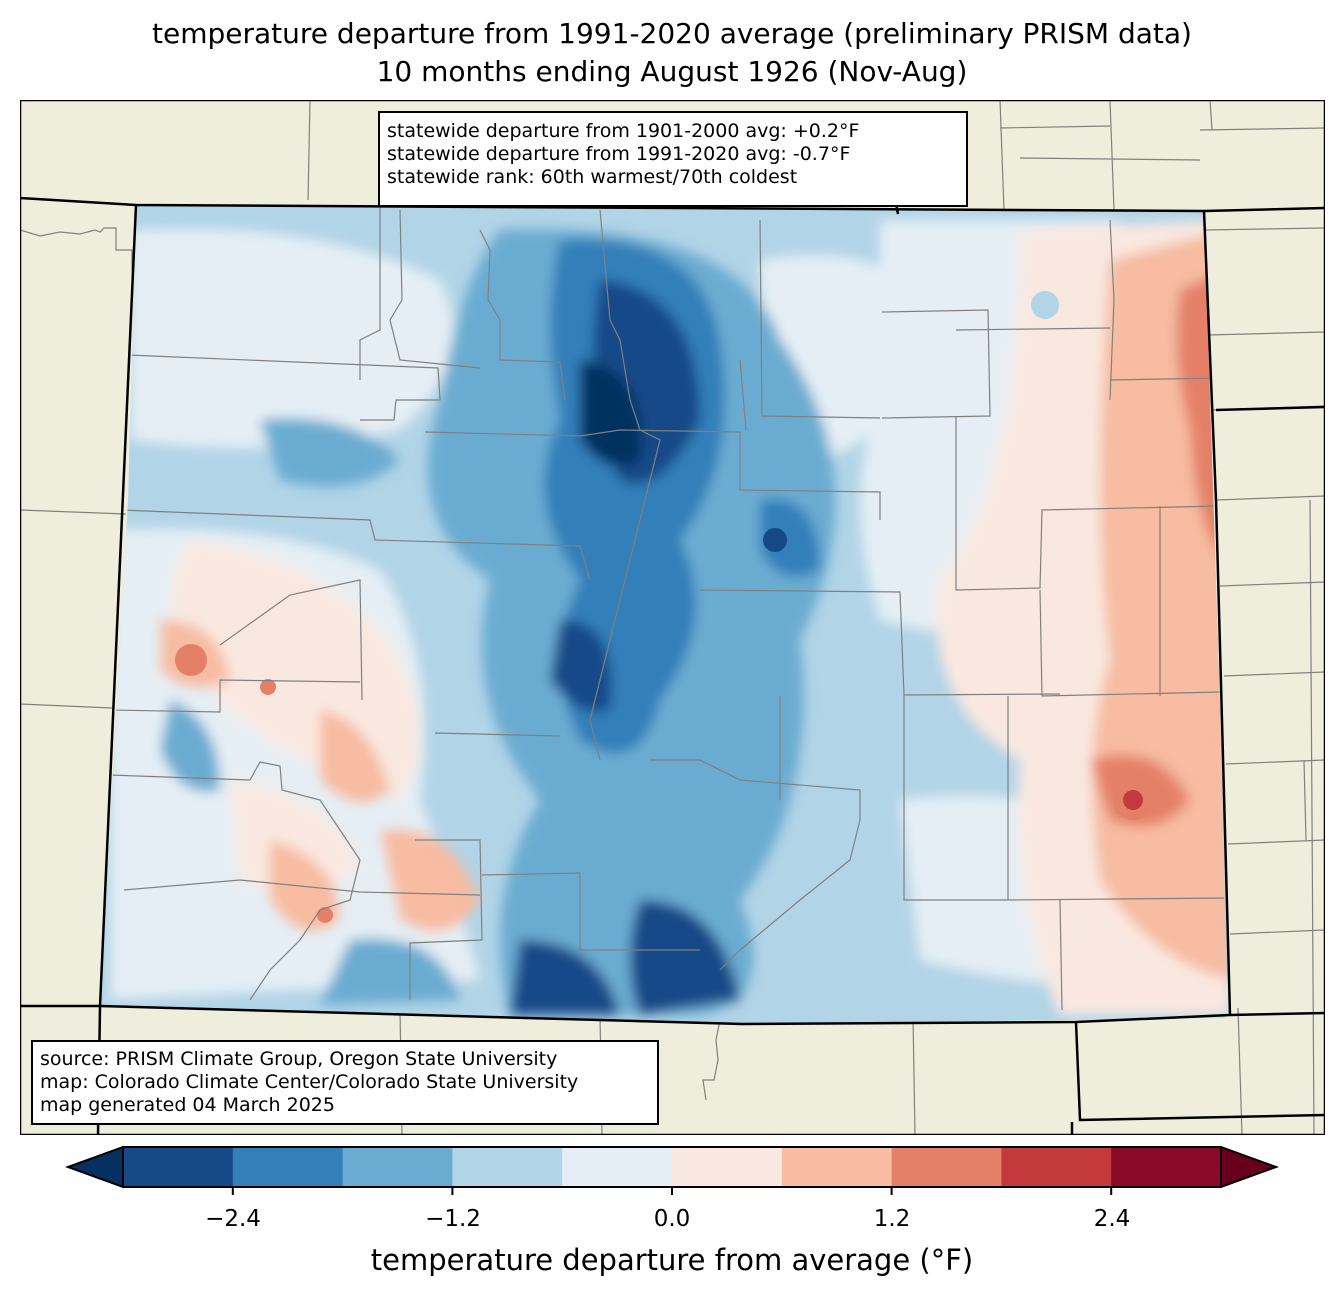 This screenshot has width=1344, height=1299. What do you see at coordinates (453, 1219) in the screenshot?
I see `colorbar-tick-label: −1.2` at bounding box center [453, 1219].